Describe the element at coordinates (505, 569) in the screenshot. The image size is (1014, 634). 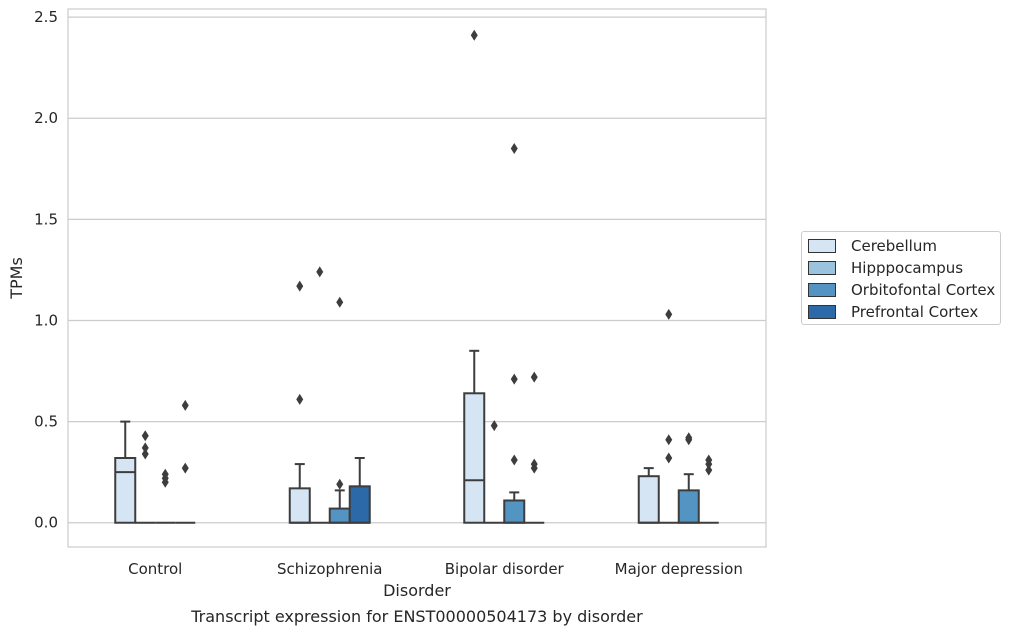
I see `x-tick-label: Bipolar disorder` at that location.